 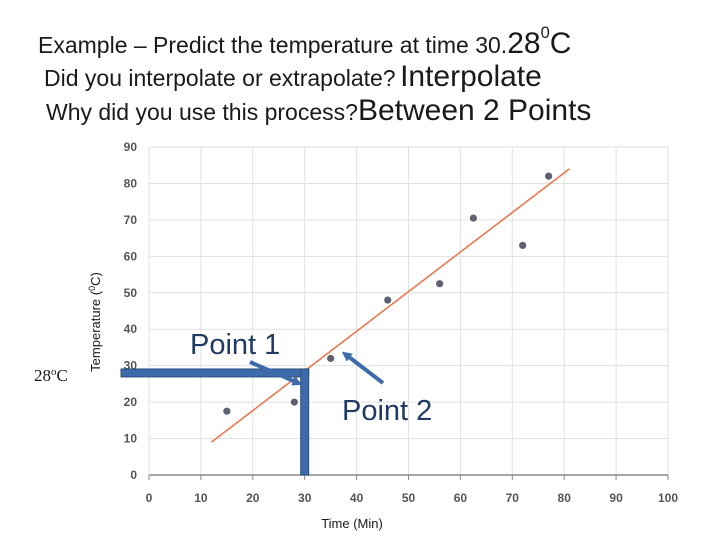 I want to click on y-axis-title-start: Temperature (, so click(x=95, y=331).